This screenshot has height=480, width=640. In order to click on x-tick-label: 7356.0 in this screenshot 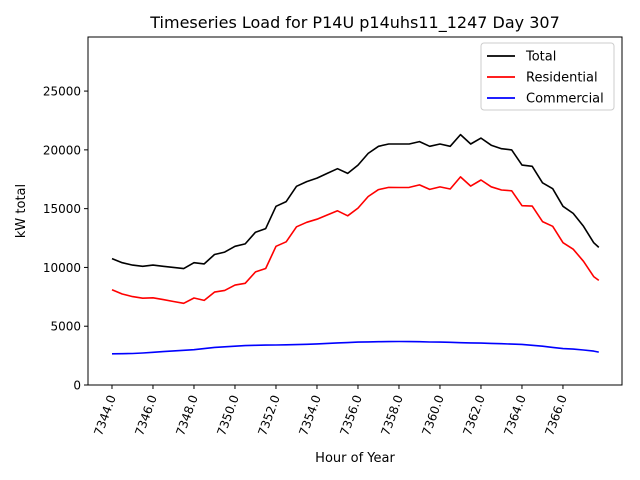, I will do `click(351, 415)`.